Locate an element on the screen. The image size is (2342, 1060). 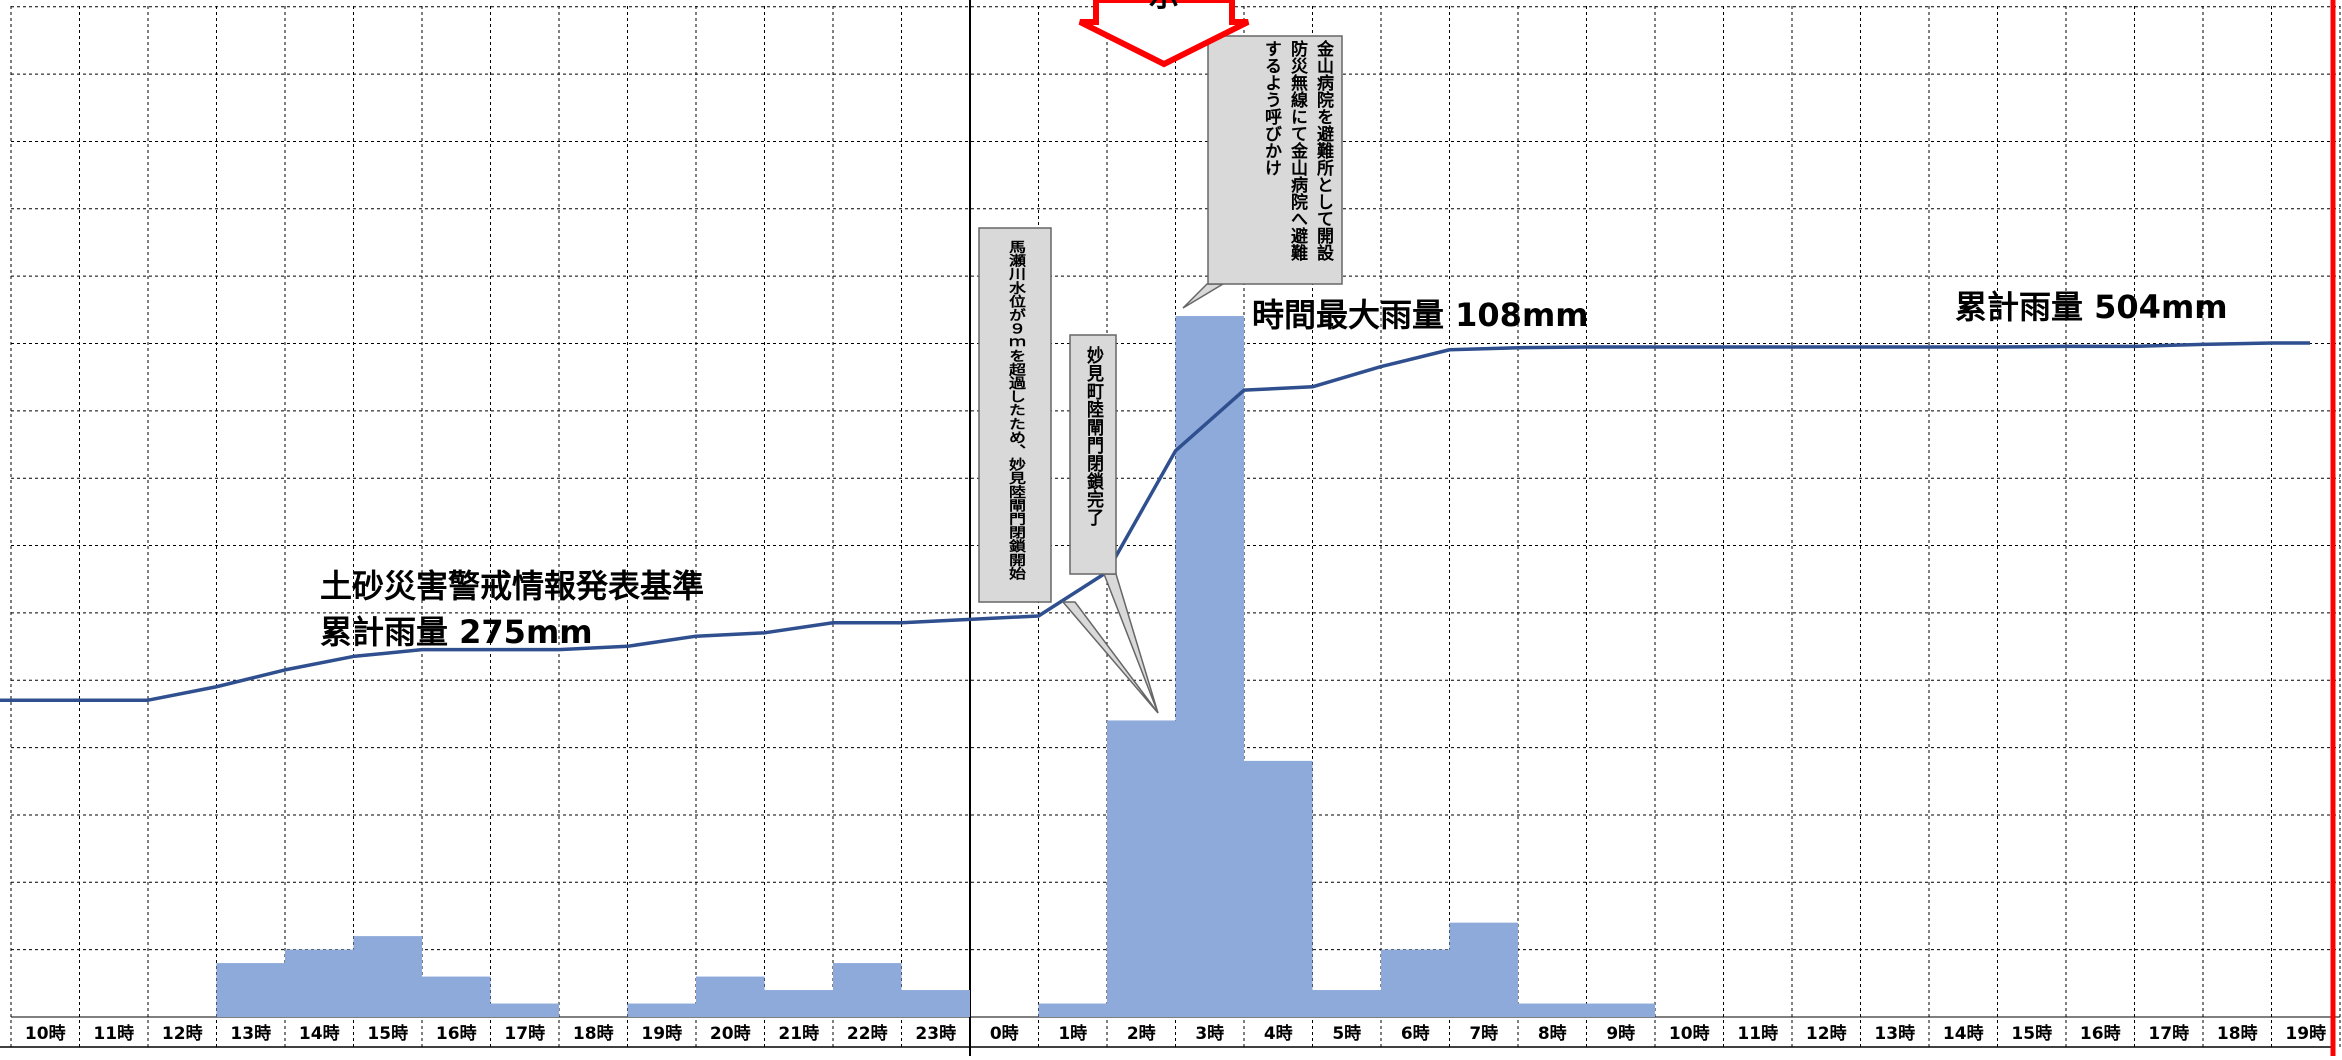
callout-river-level: 馬瀬川水位が９ｍを超過したため、妙見陸閘門閉鎖開始 is located at coordinates (1068, 470).